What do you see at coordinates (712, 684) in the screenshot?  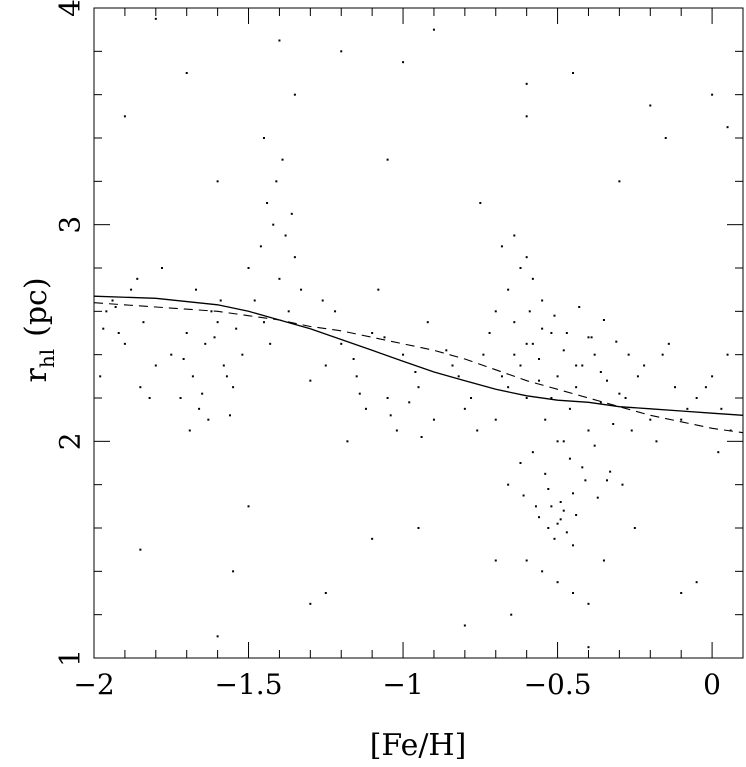 I see `x-tick-label: 0` at bounding box center [712, 684].